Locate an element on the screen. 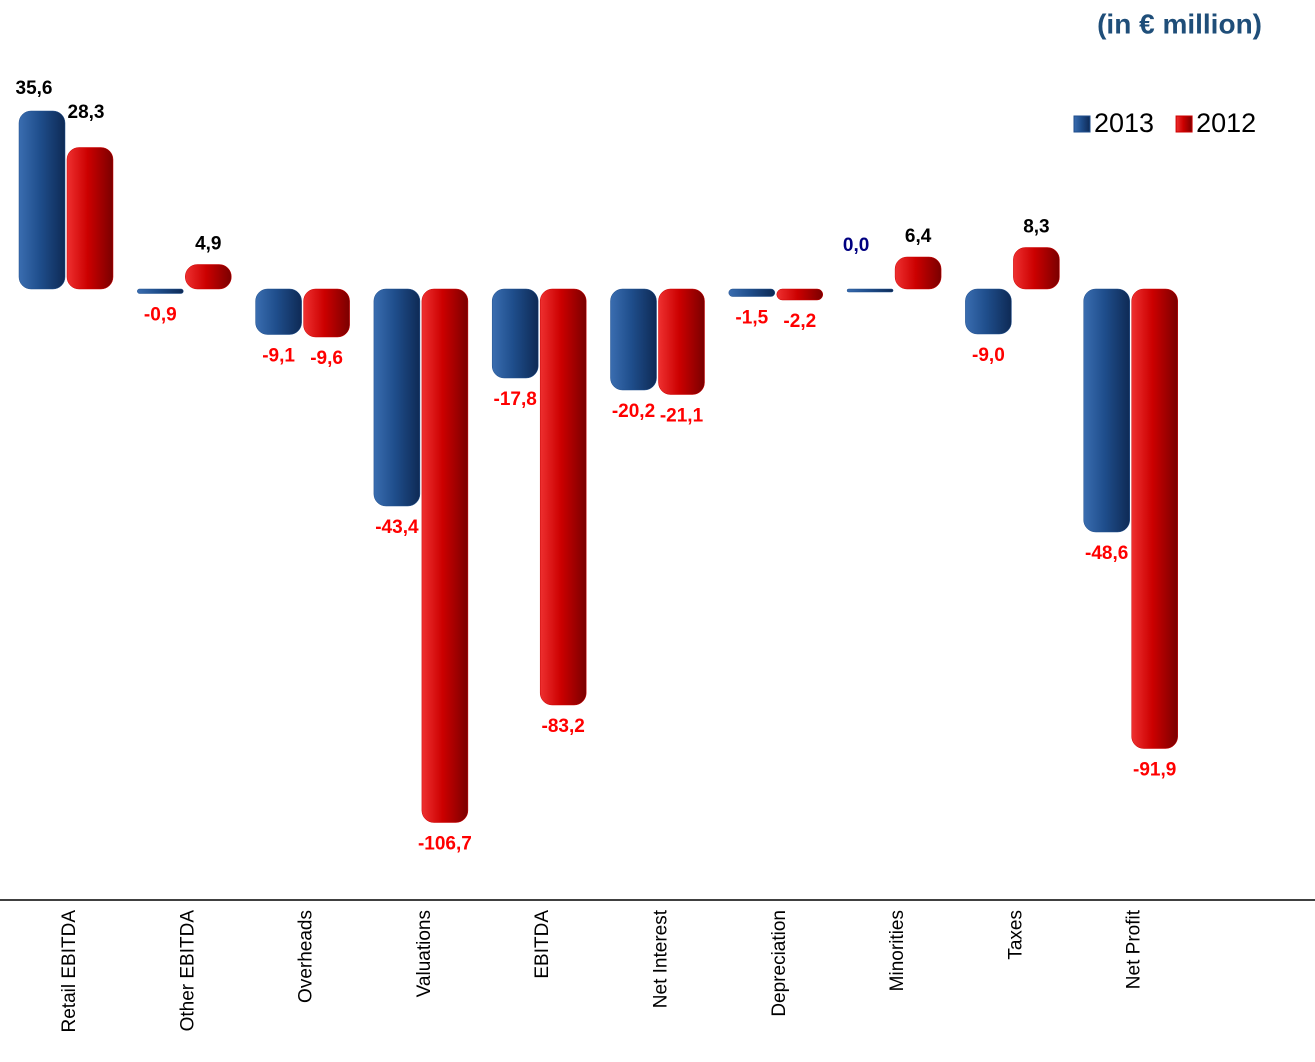 The height and width of the screenshot is (1062, 1315). value-label: -106,7 is located at coordinates (445, 844).